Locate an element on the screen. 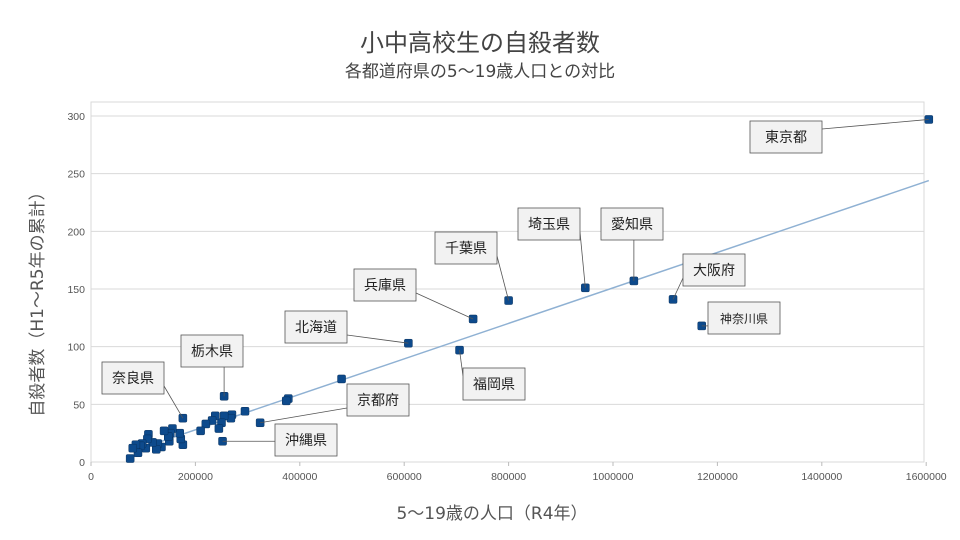 The image size is (960, 540). callout-label: 東京都 is located at coordinates (786, 138).